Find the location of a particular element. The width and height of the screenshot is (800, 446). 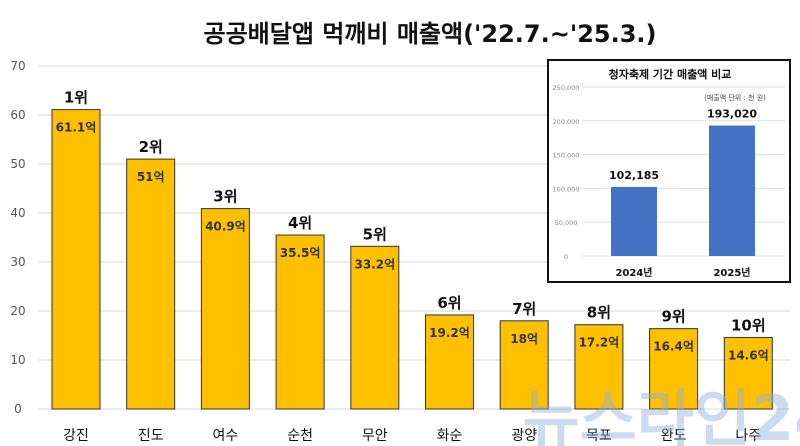

x-tick-label: 여수 is located at coordinates (226, 436).